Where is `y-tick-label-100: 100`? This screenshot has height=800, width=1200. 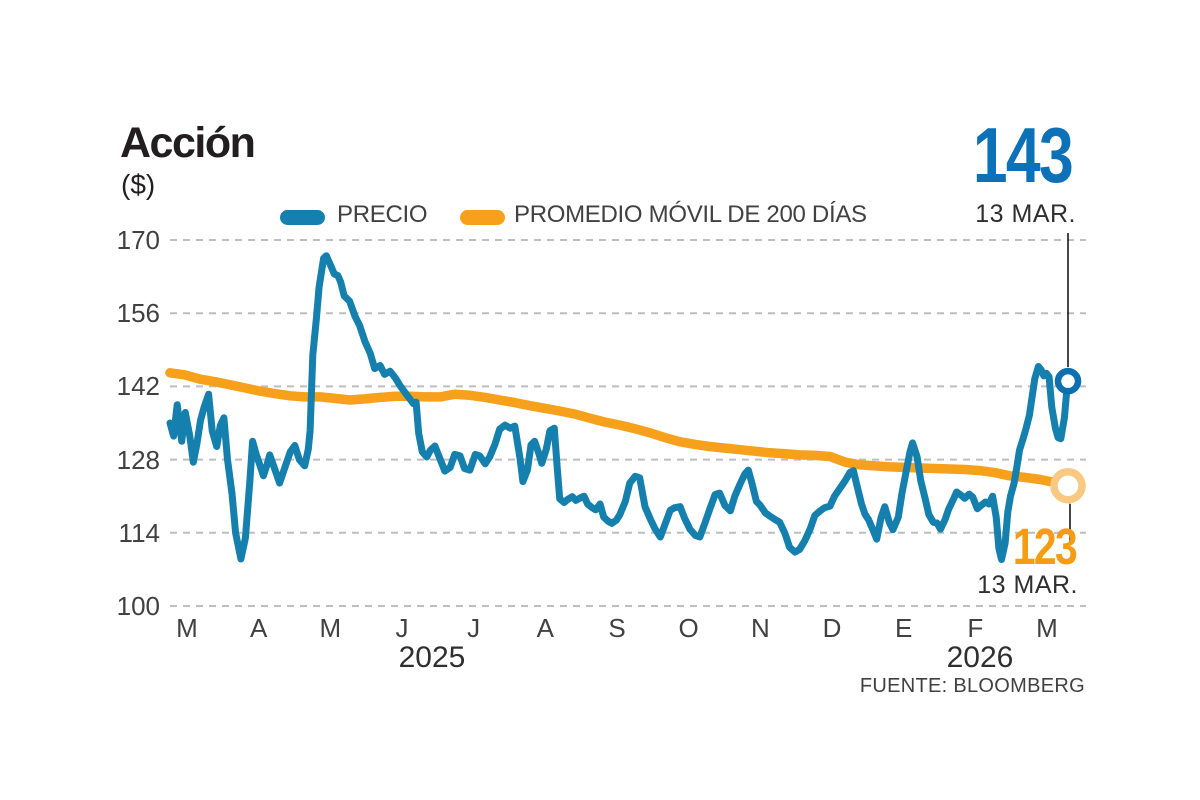
y-tick-label-100: 100 is located at coordinates (138, 606).